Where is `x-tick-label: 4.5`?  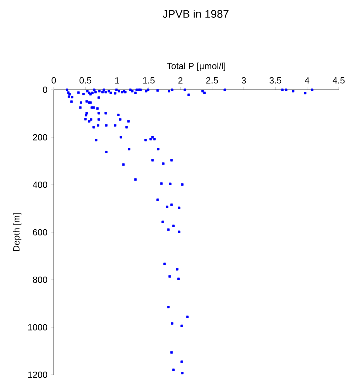 x-tick-label: 4.5 is located at coordinates (338, 81).